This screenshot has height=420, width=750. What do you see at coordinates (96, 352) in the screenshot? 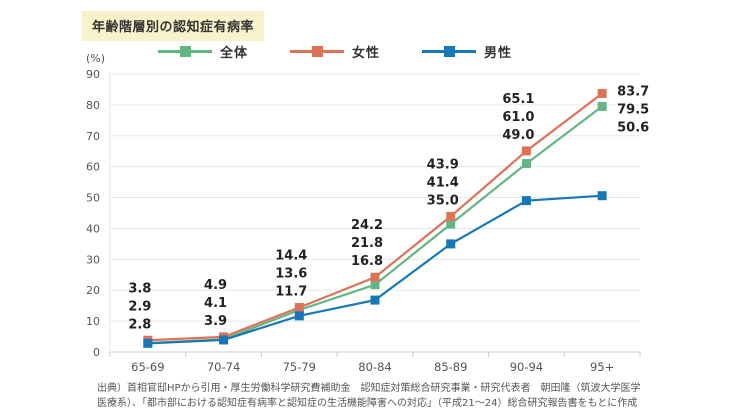
I see `svg-text: 0` at bounding box center [96, 352].